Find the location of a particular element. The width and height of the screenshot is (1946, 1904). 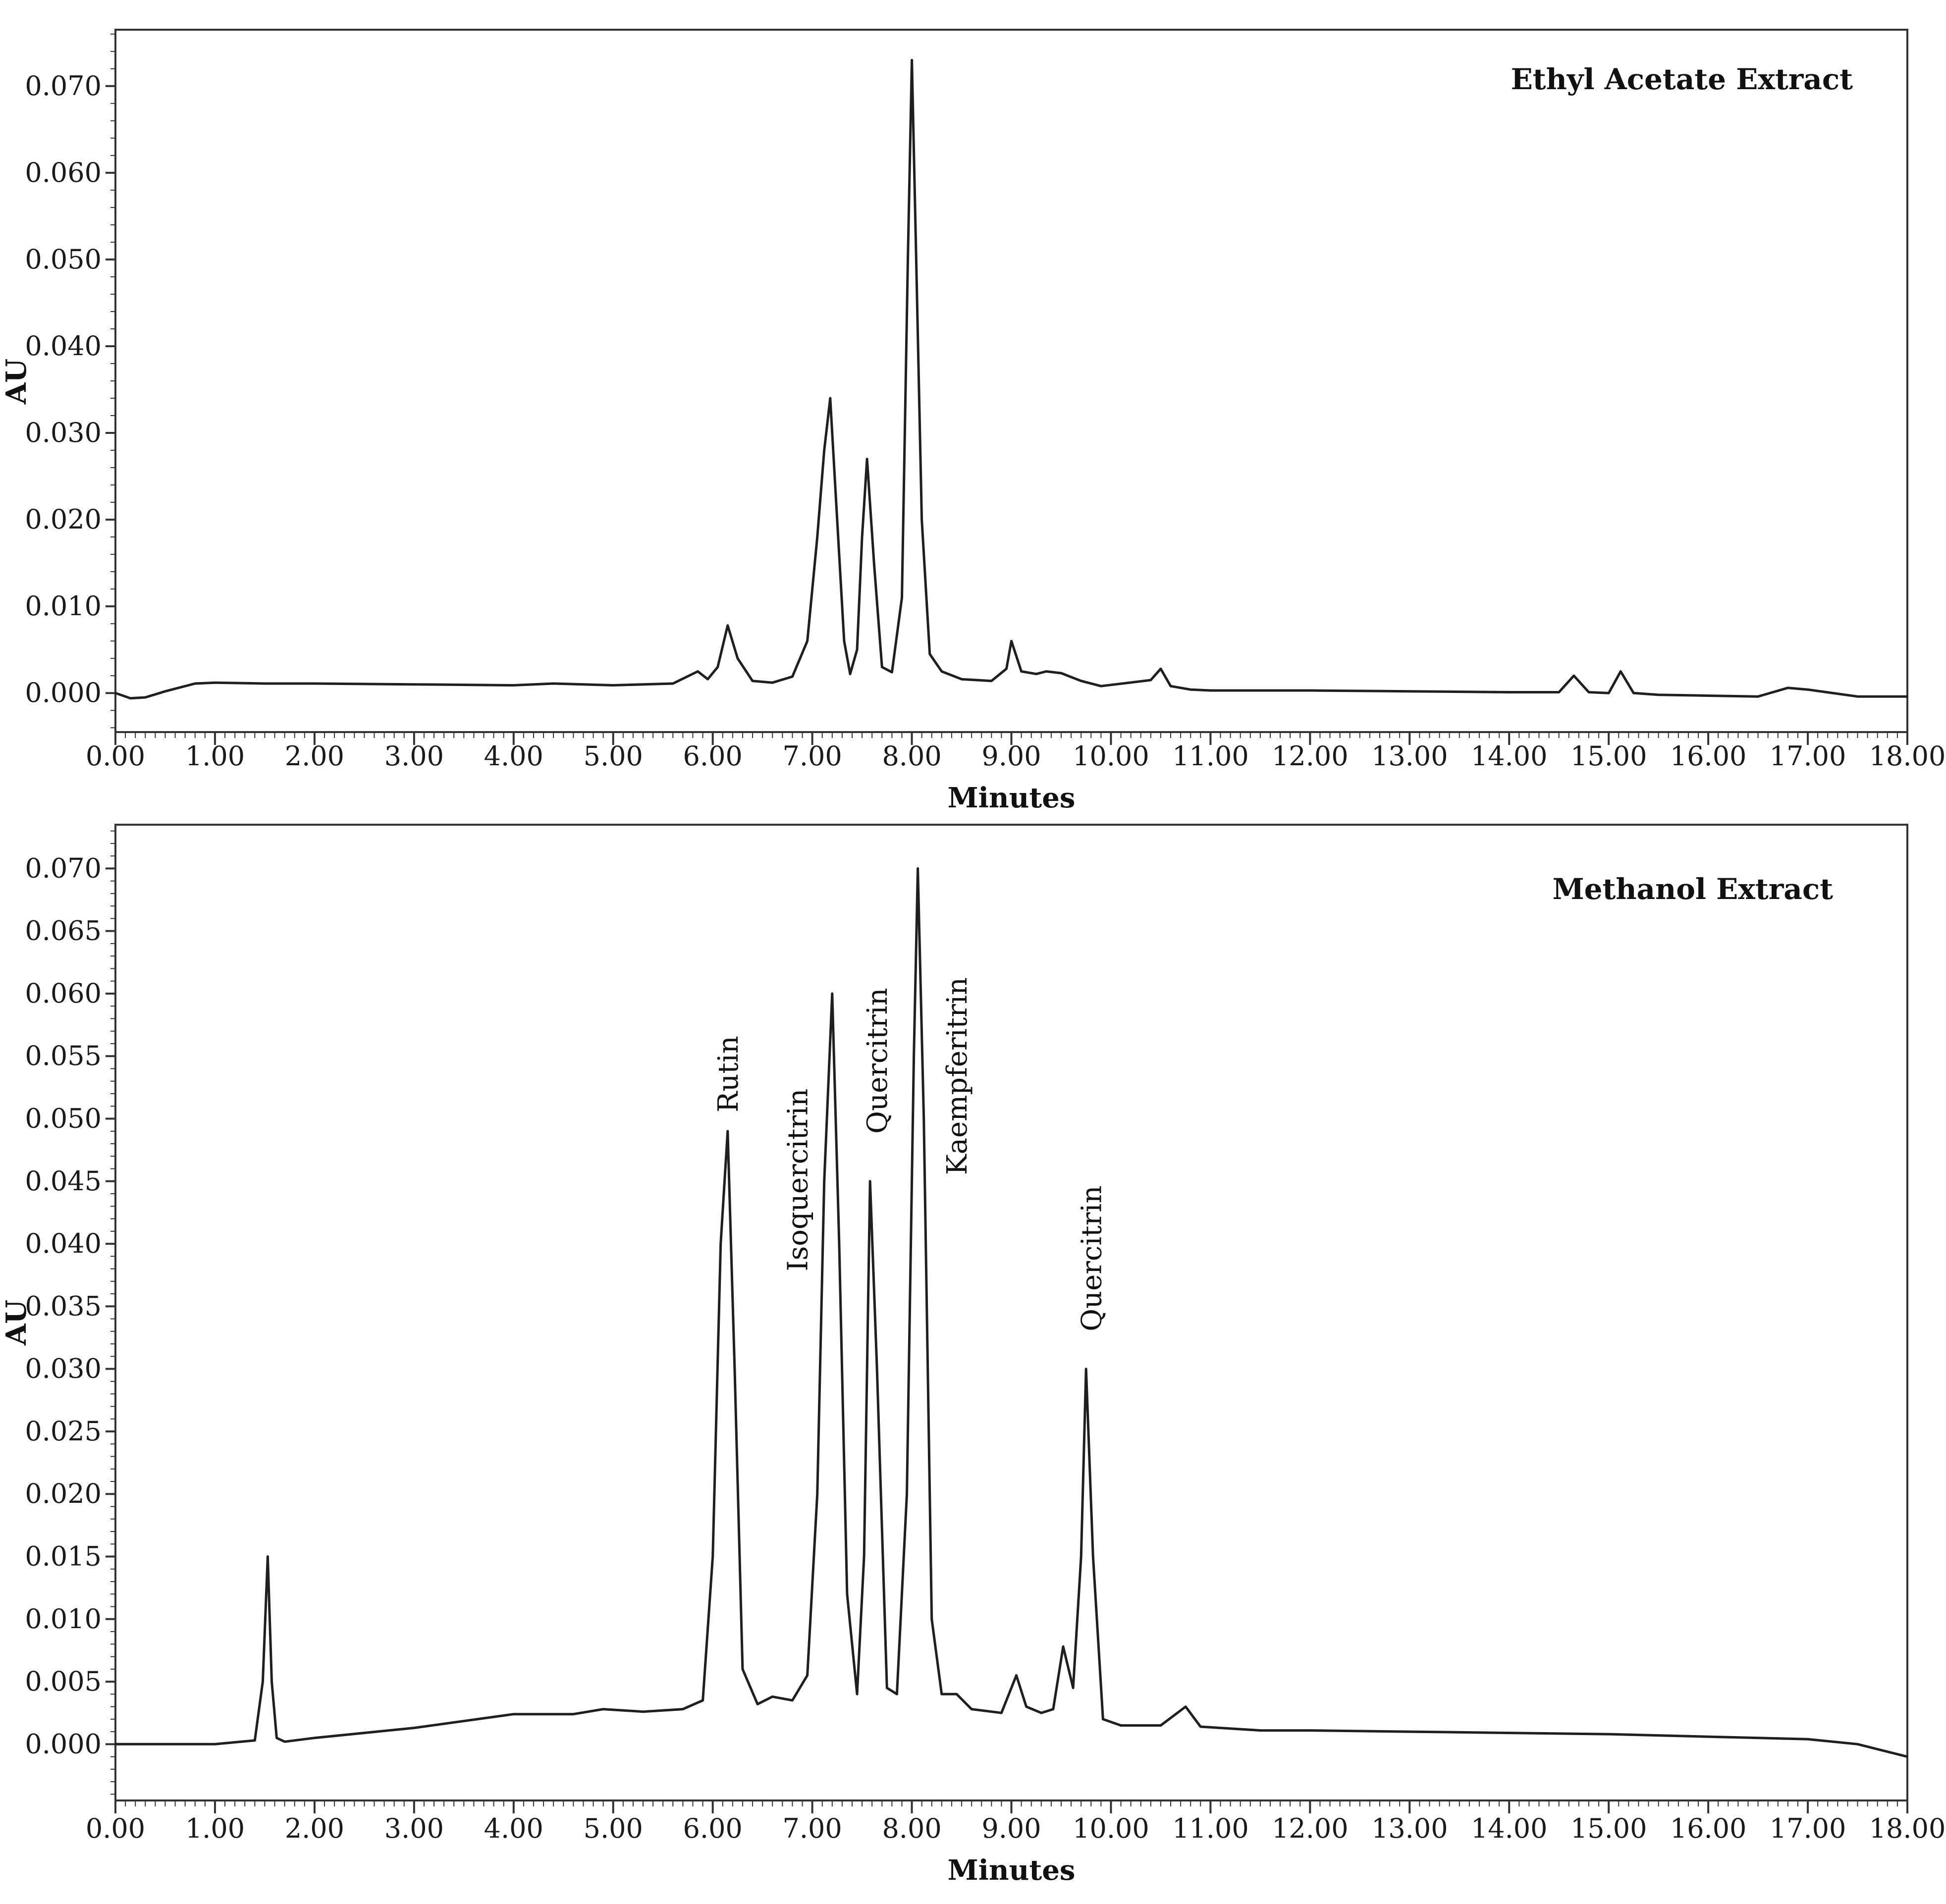

x-tick-label: 10.00 is located at coordinates (1111, 756).